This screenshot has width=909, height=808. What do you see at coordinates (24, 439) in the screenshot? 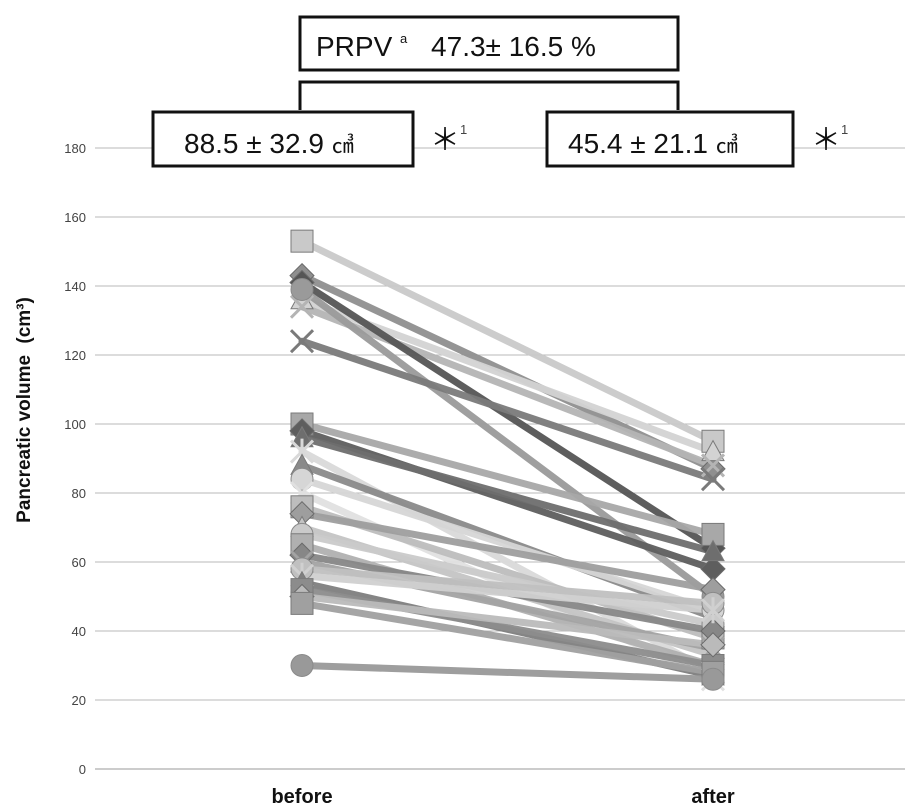
I see `y-axis-label-text: Pancreatic volume` at bounding box center [24, 439].